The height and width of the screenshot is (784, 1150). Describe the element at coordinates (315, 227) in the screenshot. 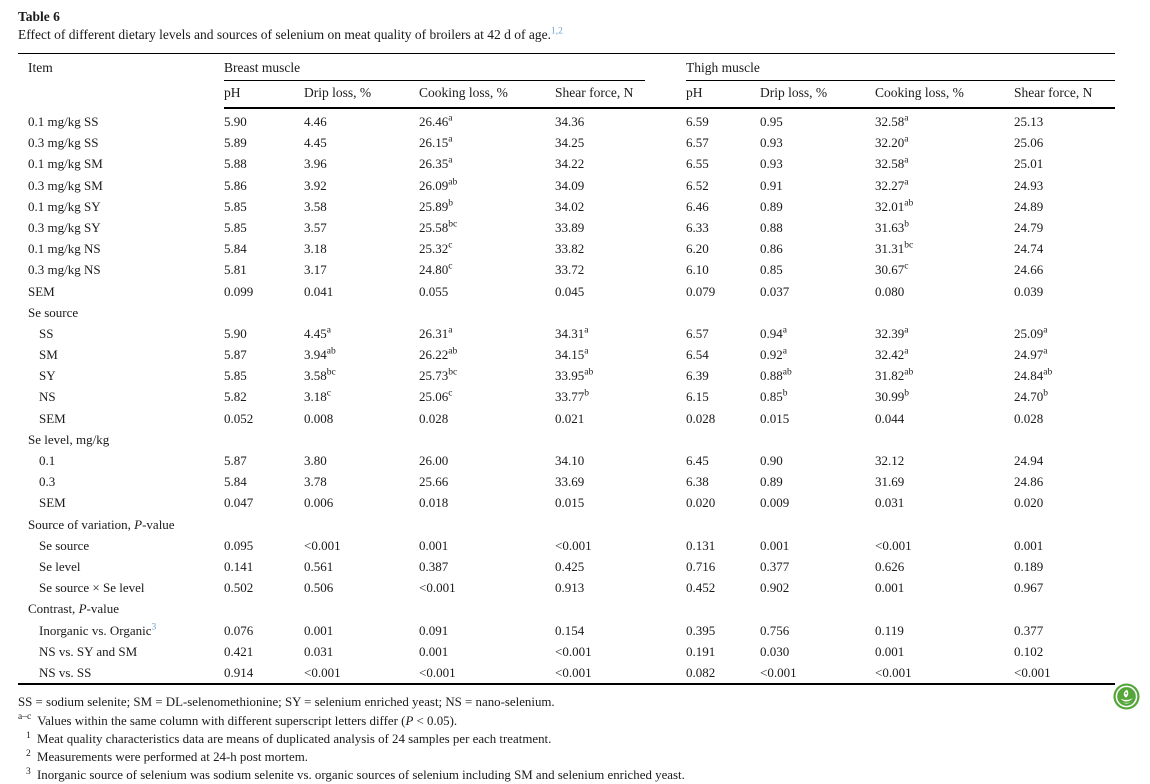

I see `data-cell: 3.57` at that location.